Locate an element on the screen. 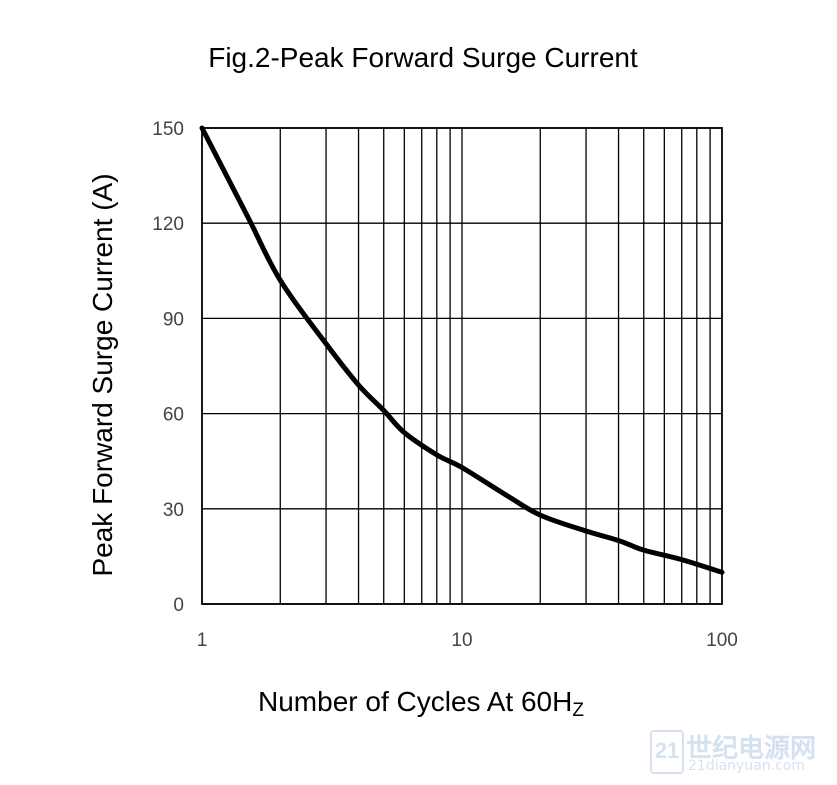 The height and width of the screenshot is (785, 837). watermark-mark: 21 is located at coordinates (667, 752).